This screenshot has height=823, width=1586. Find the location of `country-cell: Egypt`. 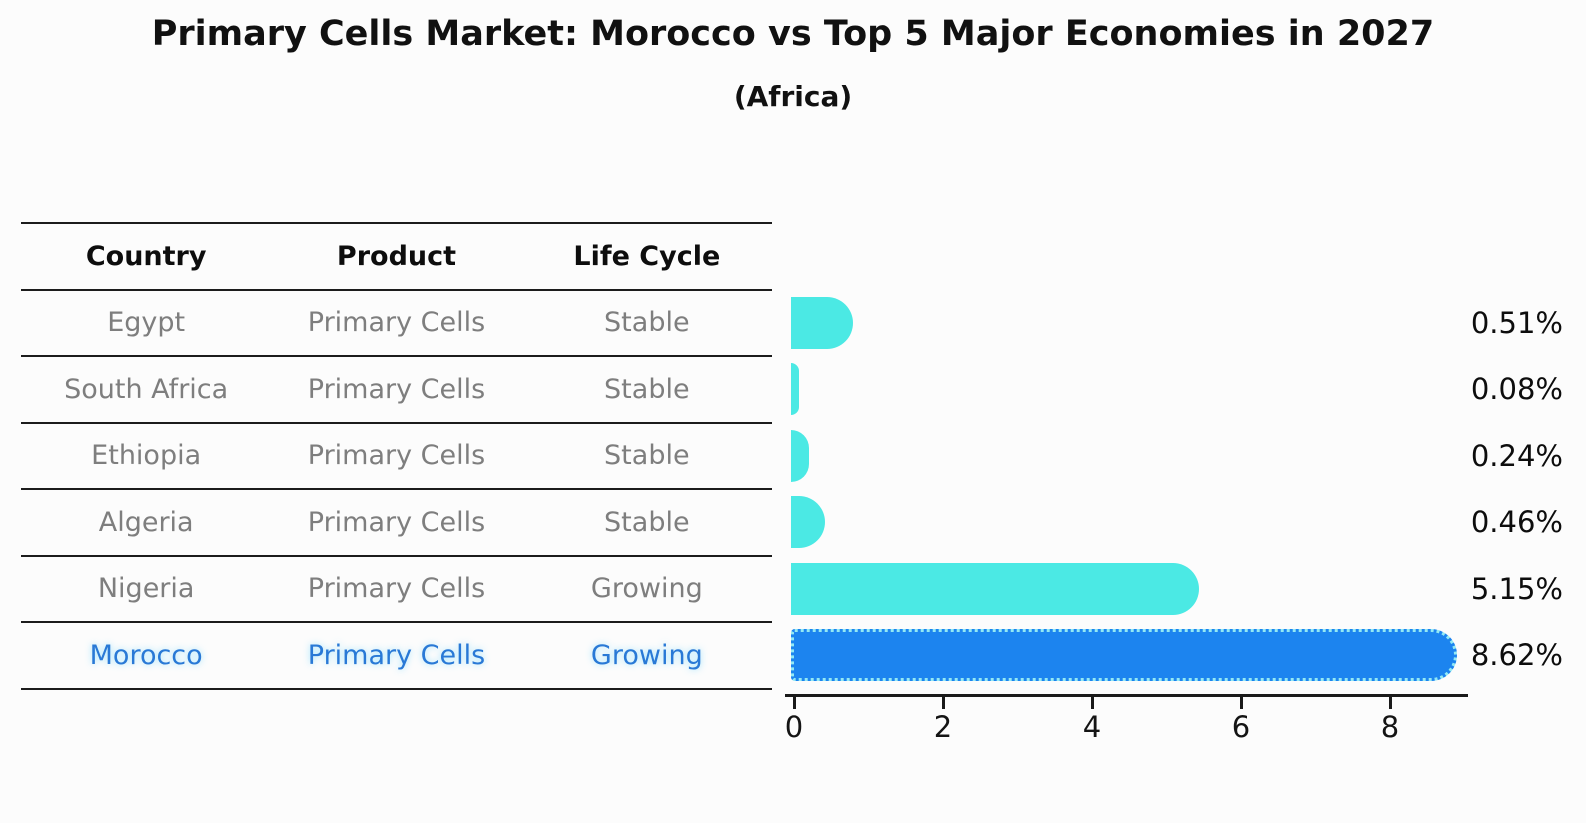

country-cell: Egypt is located at coordinates (146, 323).